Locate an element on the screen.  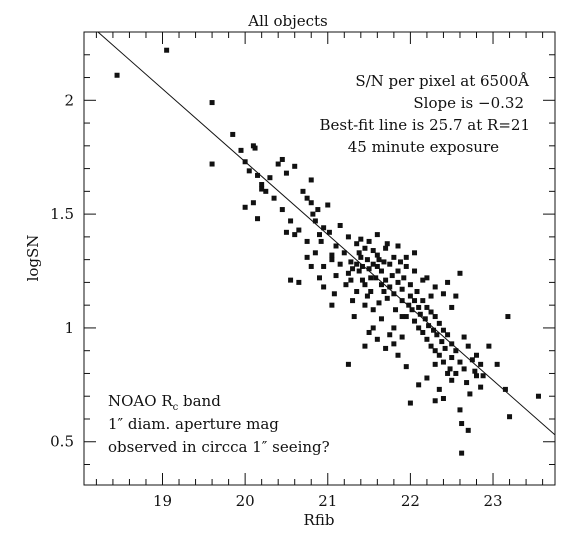
x-tick-label: 23 is located at coordinates (492, 501).